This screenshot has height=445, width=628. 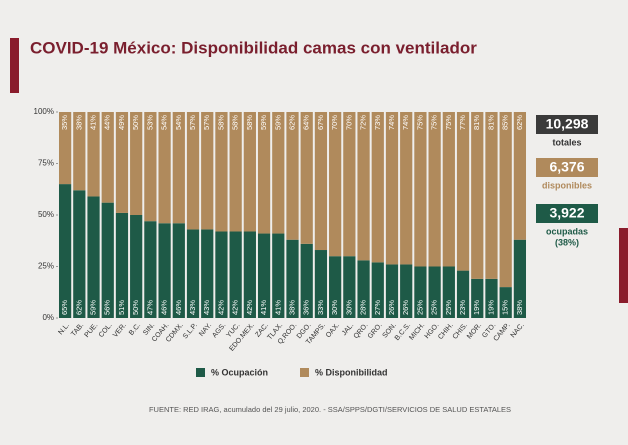 I want to click on data-label: 67%, so click(x=320, y=122).